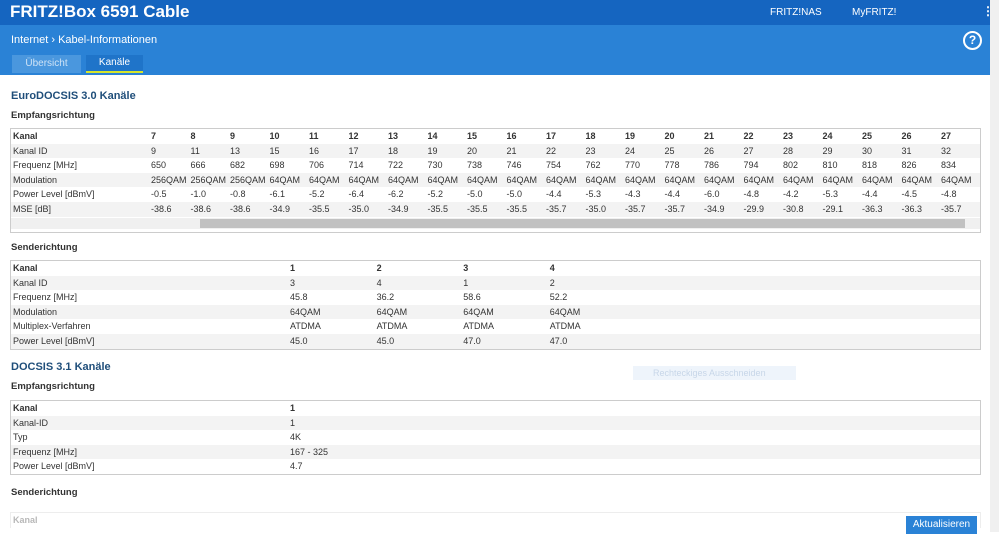  I want to click on table-cell: 27, so click(946, 136).